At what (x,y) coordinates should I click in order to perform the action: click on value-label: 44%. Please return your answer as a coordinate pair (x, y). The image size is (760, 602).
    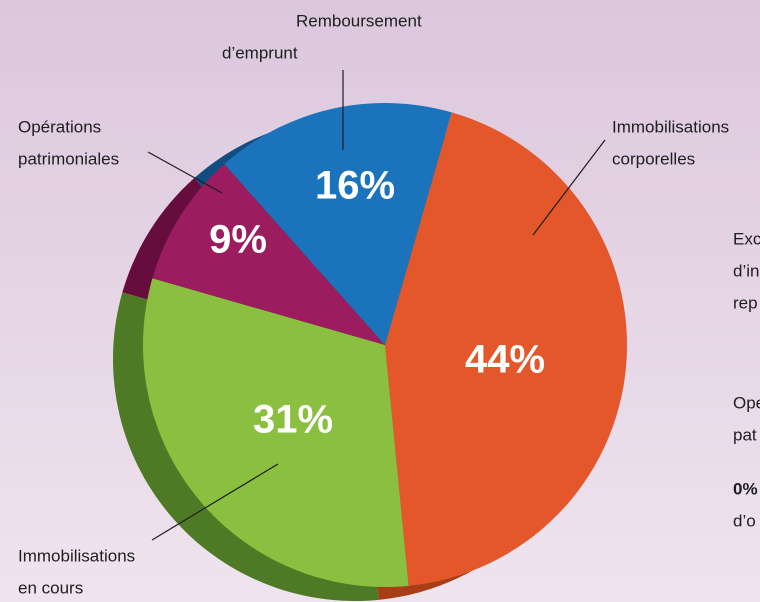
    Looking at the image, I should click on (505, 360).